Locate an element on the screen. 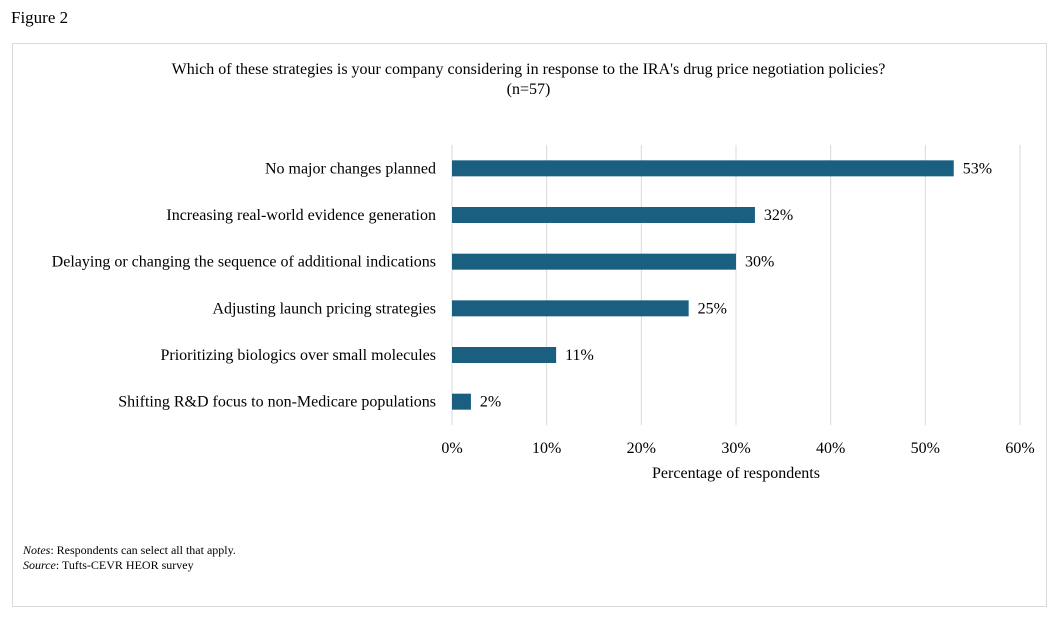  x-tick-label: 60% is located at coordinates (1019, 448).